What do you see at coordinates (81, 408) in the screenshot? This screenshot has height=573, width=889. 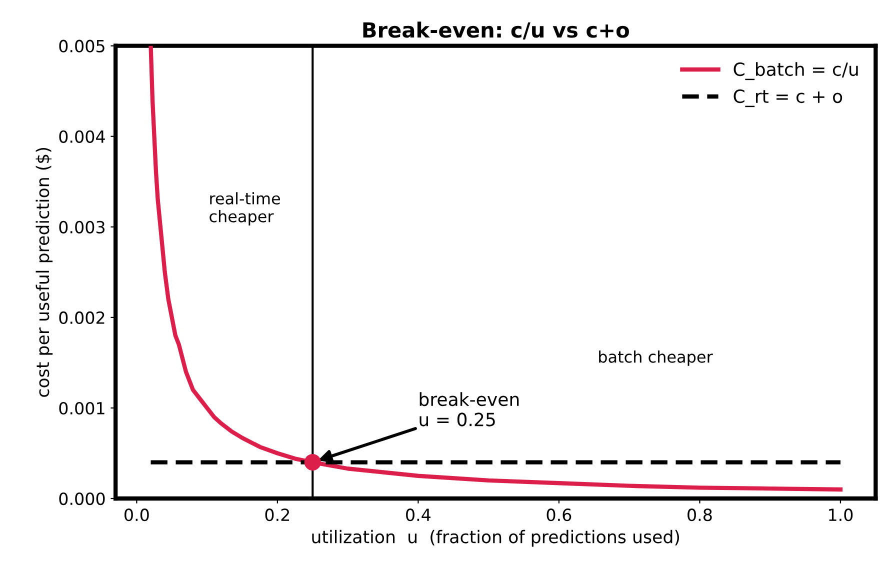 I see `y-tick-label: 0.001` at bounding box center [81, 408].